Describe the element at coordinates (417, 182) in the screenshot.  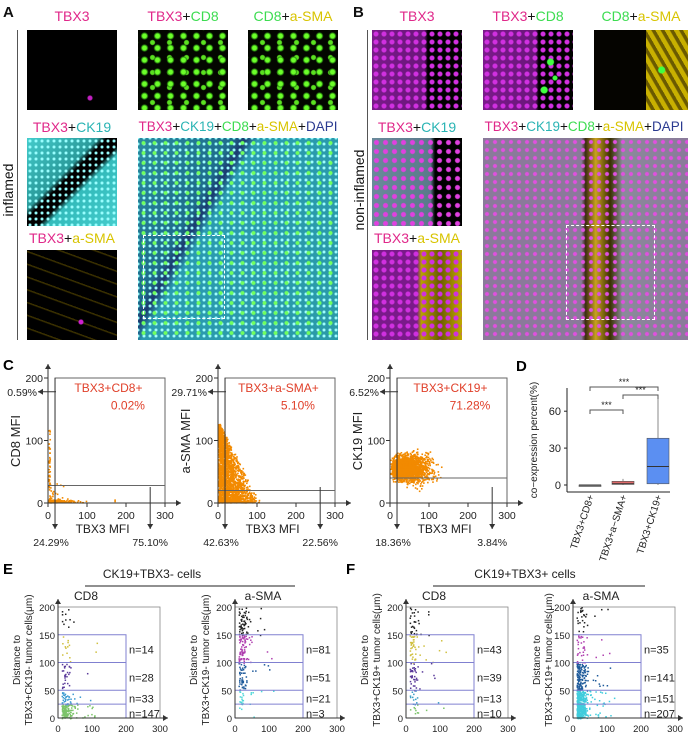
I see `micrograph-tbx3-ck19` at that location.